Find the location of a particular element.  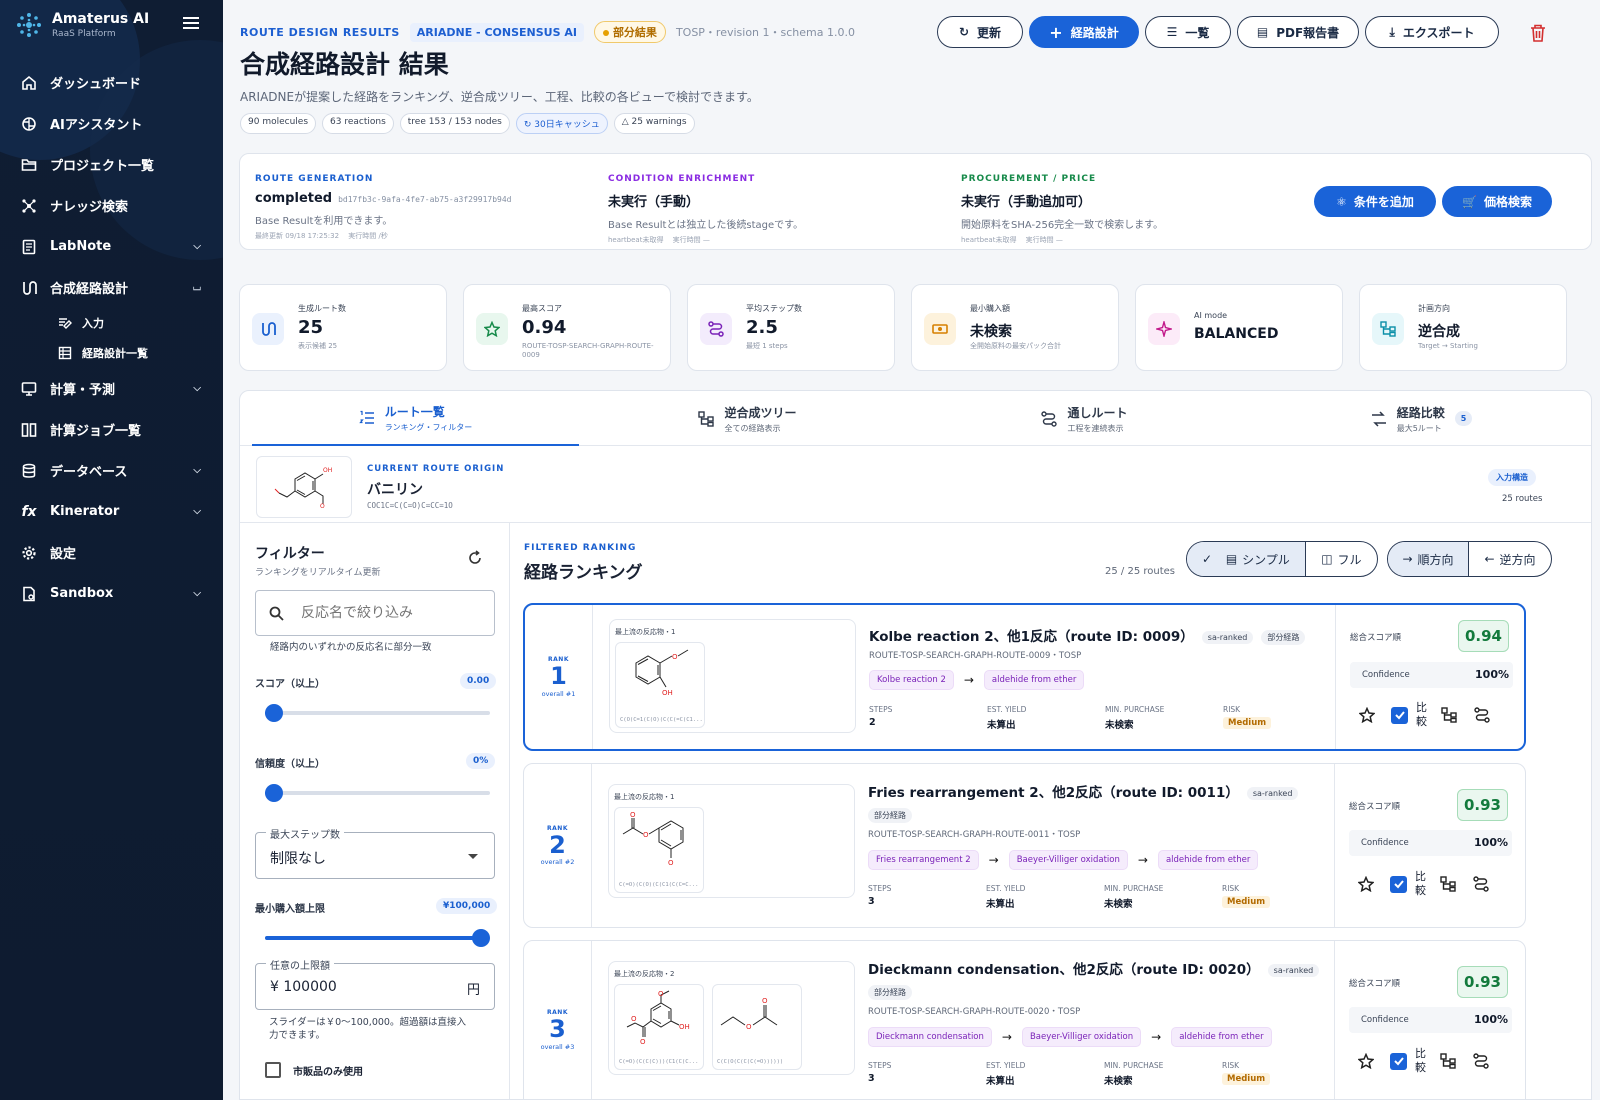

trash-icon is located at coordinates (1538, 33).